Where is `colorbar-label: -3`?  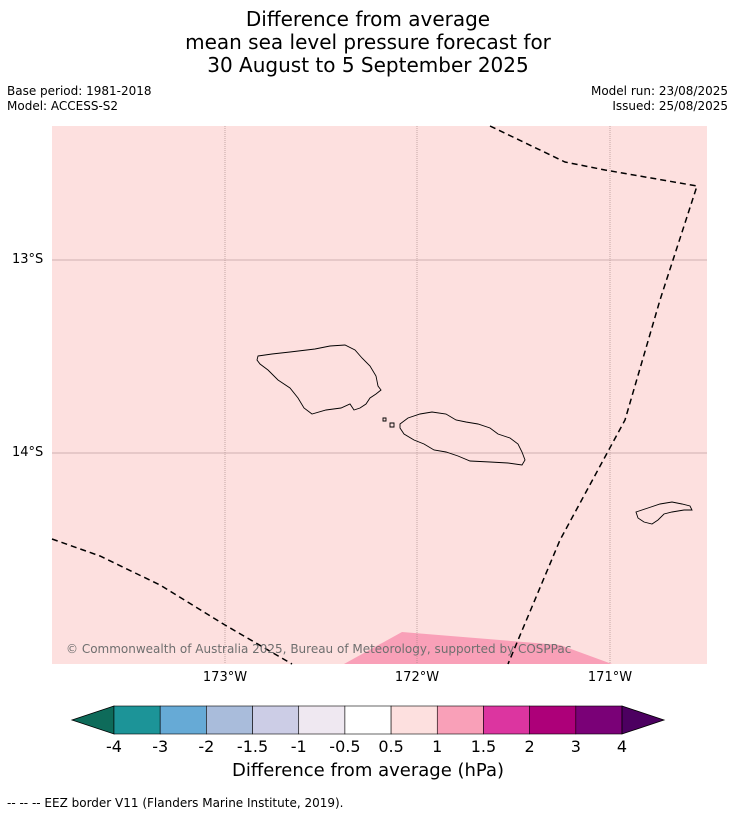 colorbar-label: -3 is located at coordinates (160, 746).